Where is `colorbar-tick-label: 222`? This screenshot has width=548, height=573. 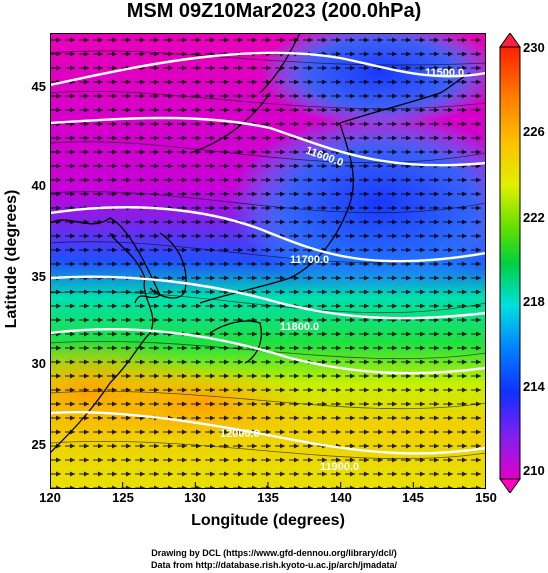
colorbar-tick-label: 222 is located at coordinates (534, 217).